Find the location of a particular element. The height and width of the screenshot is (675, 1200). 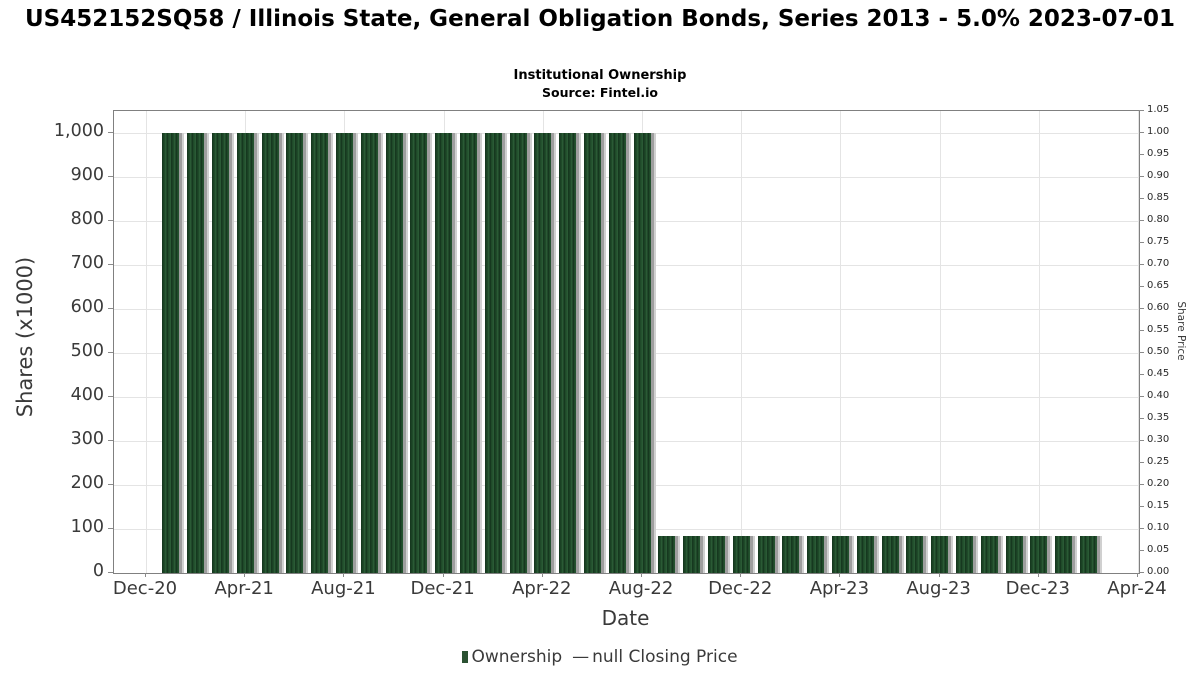

chart-subtitle: Institutional Ownership is located at coordinates (600, 75).